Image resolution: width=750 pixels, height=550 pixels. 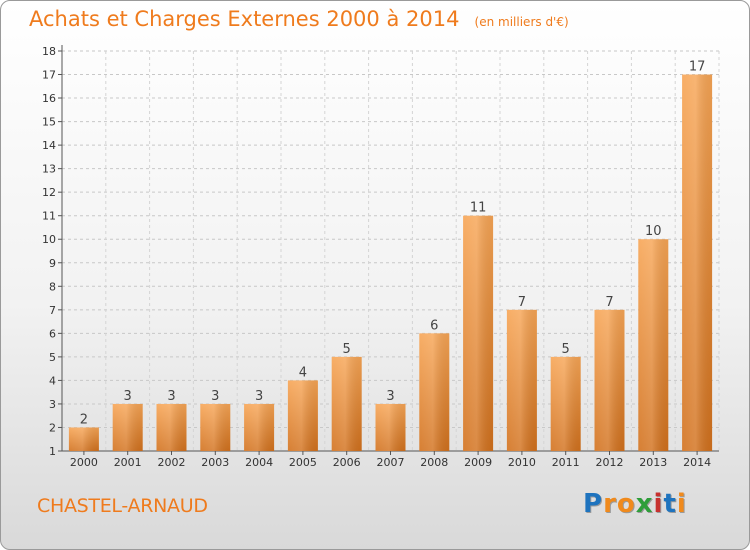 I want to click on bar-sheen-2007, so click(x=390, y=427).